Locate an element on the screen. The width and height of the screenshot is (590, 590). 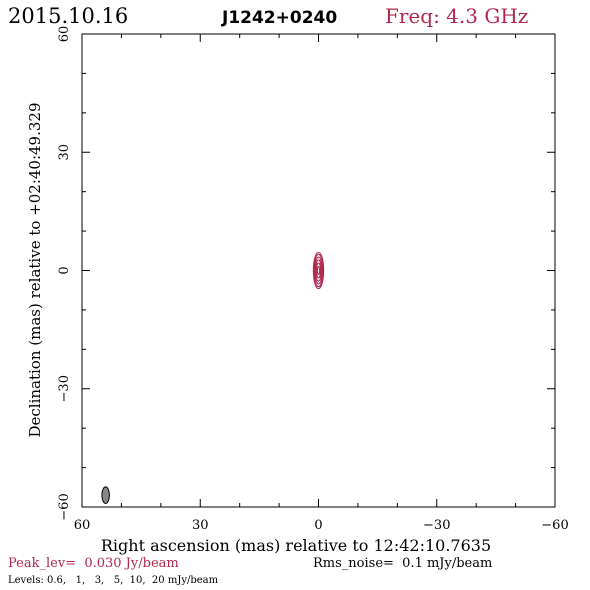
y-tick-label: −30 is located at coordinates (64, 388).